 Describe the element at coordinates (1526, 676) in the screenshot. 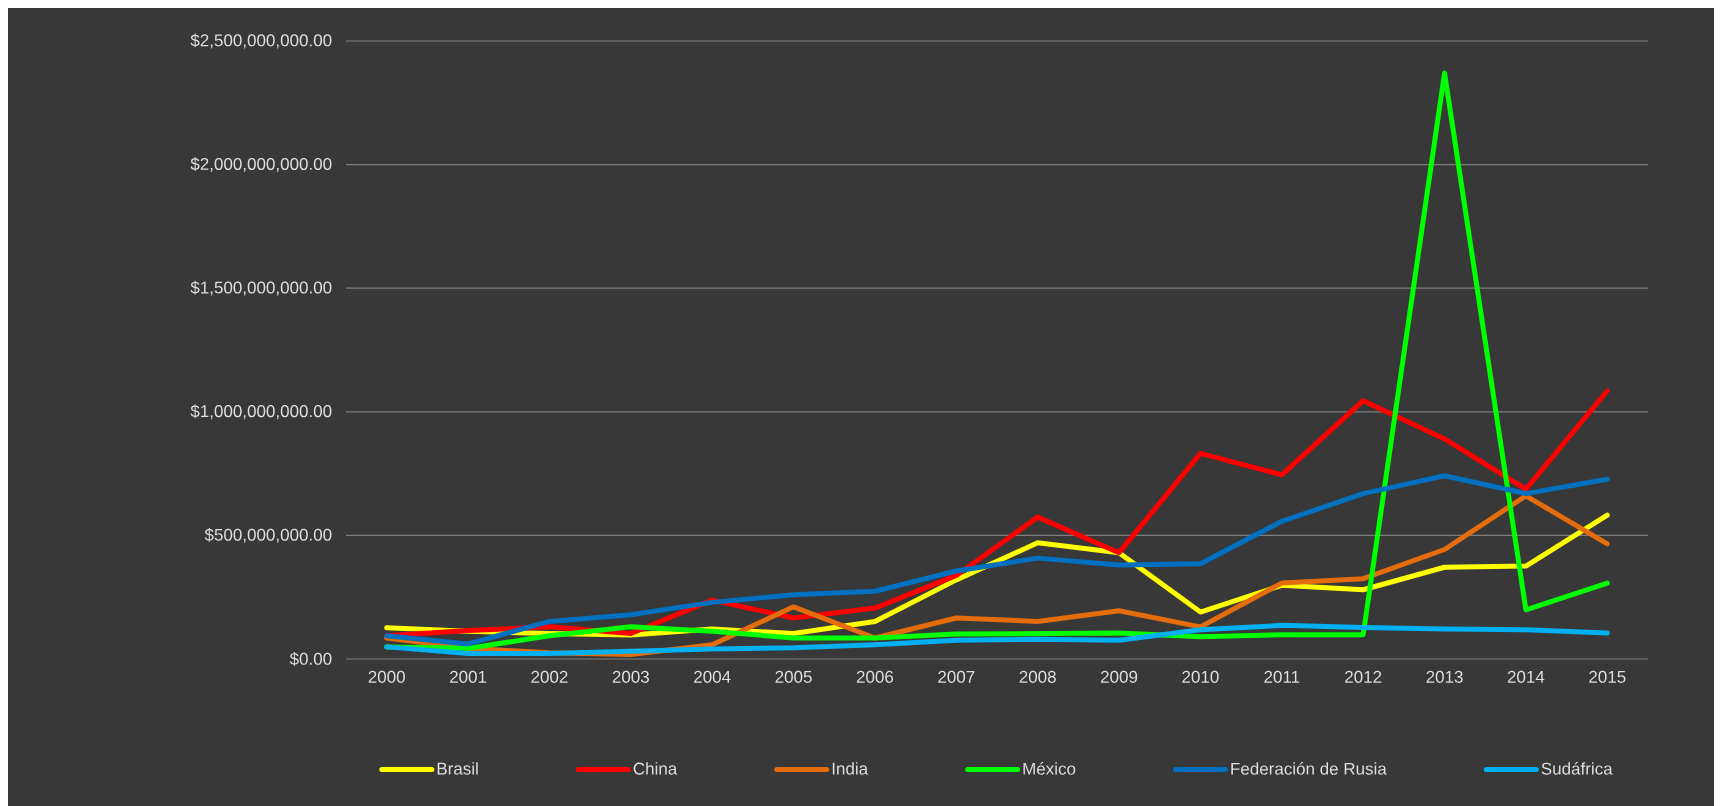

I see `x-tick-label: 2014` at that location.